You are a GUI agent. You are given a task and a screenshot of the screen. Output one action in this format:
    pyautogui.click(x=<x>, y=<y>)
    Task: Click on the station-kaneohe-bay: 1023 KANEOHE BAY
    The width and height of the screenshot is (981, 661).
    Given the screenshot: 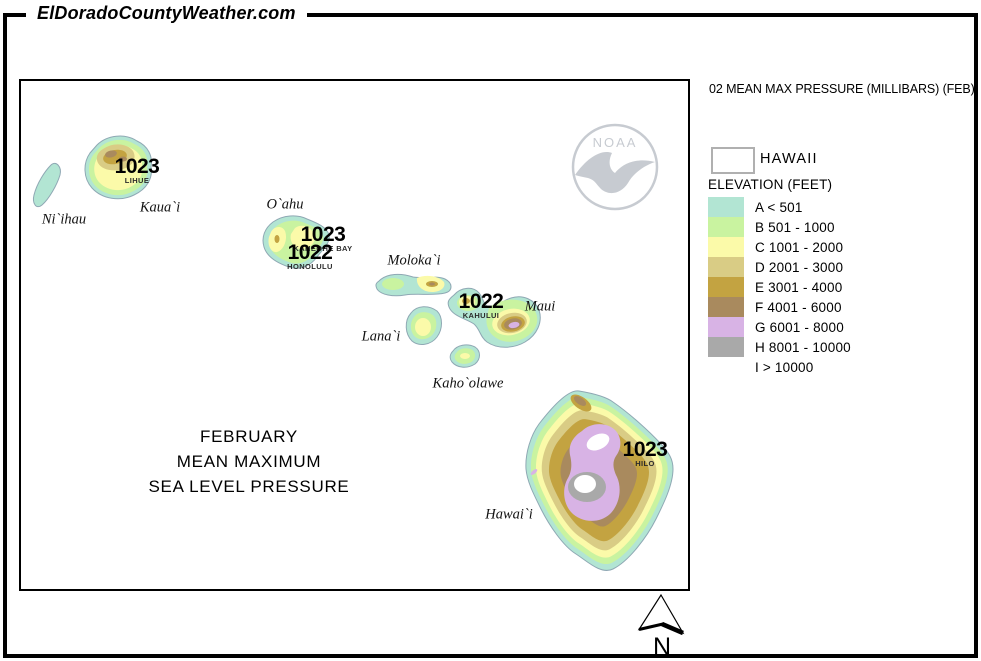 What is the action you would take?
    pyautogui.click(x=323, y=238)
    